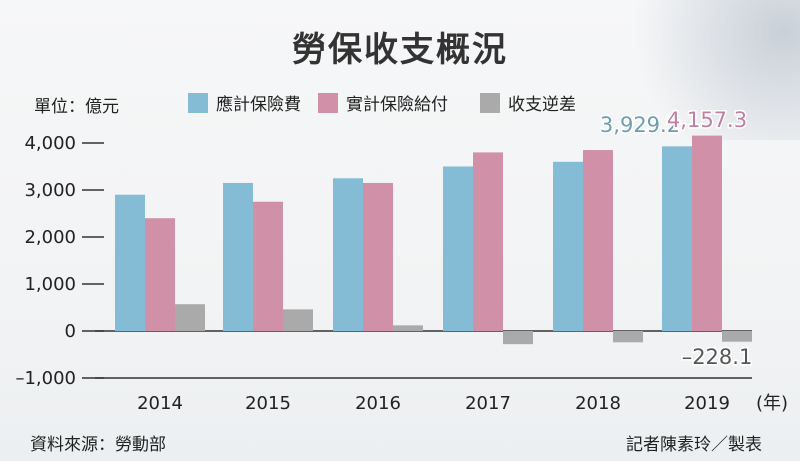  What do you see at coordinates (98, 445) in the screenshot?
I see `source-note: 資料來源：勞動部` at bounding box center [98, 445].